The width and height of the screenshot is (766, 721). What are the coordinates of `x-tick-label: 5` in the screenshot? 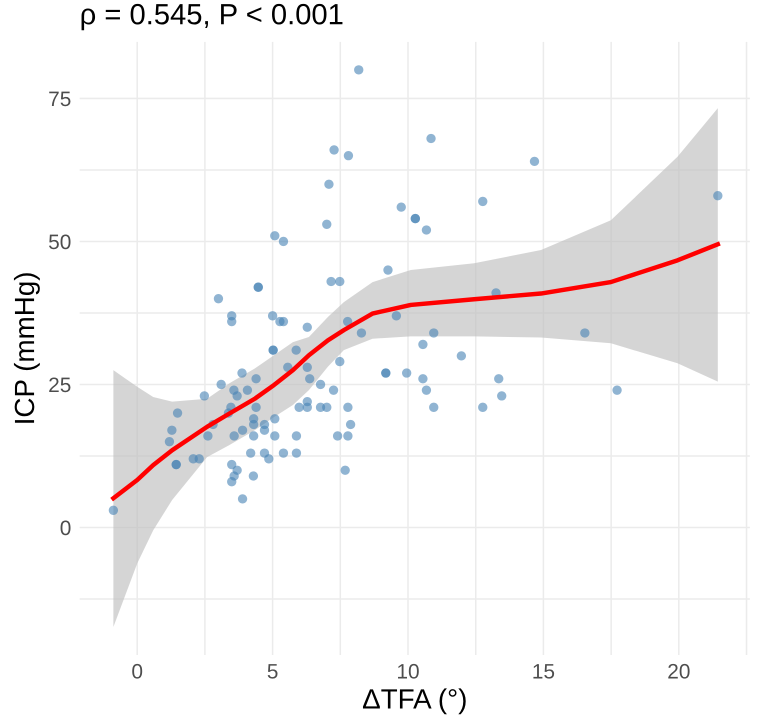 It's located at (273, 671).